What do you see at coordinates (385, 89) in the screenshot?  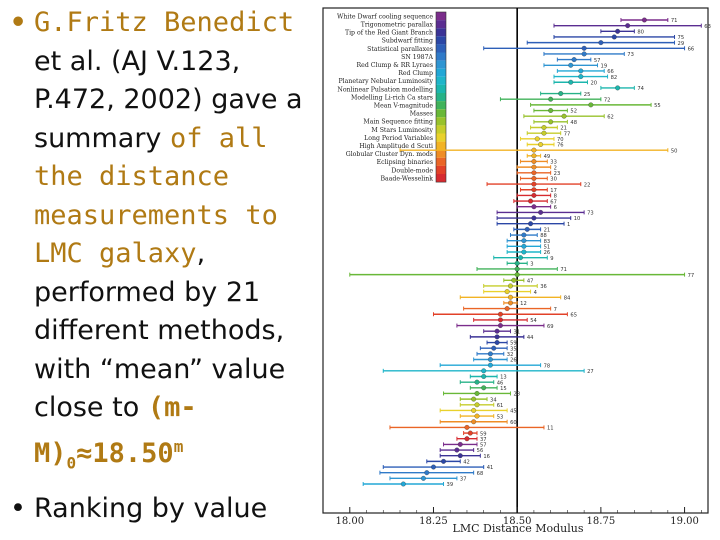 I see `legend-label: Nonlinear Pulsation modelling` at bounding box center [385, 89].